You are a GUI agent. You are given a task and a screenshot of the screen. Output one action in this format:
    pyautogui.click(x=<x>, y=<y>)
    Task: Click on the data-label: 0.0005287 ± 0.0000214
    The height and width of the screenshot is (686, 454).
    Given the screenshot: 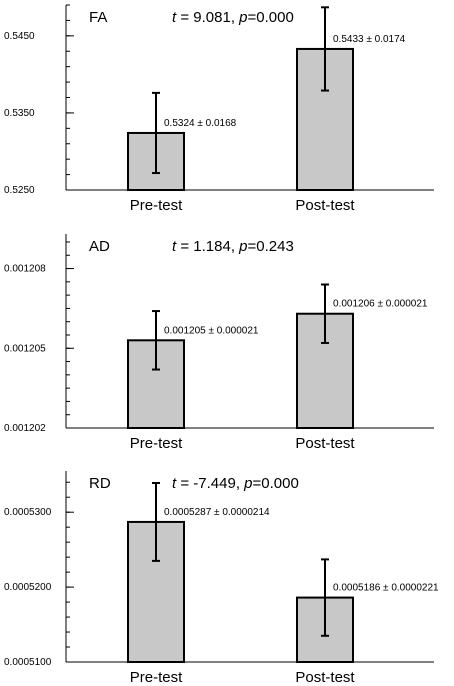 What is the action you would take?
    pyautogui.click(x=217, y=512)
    